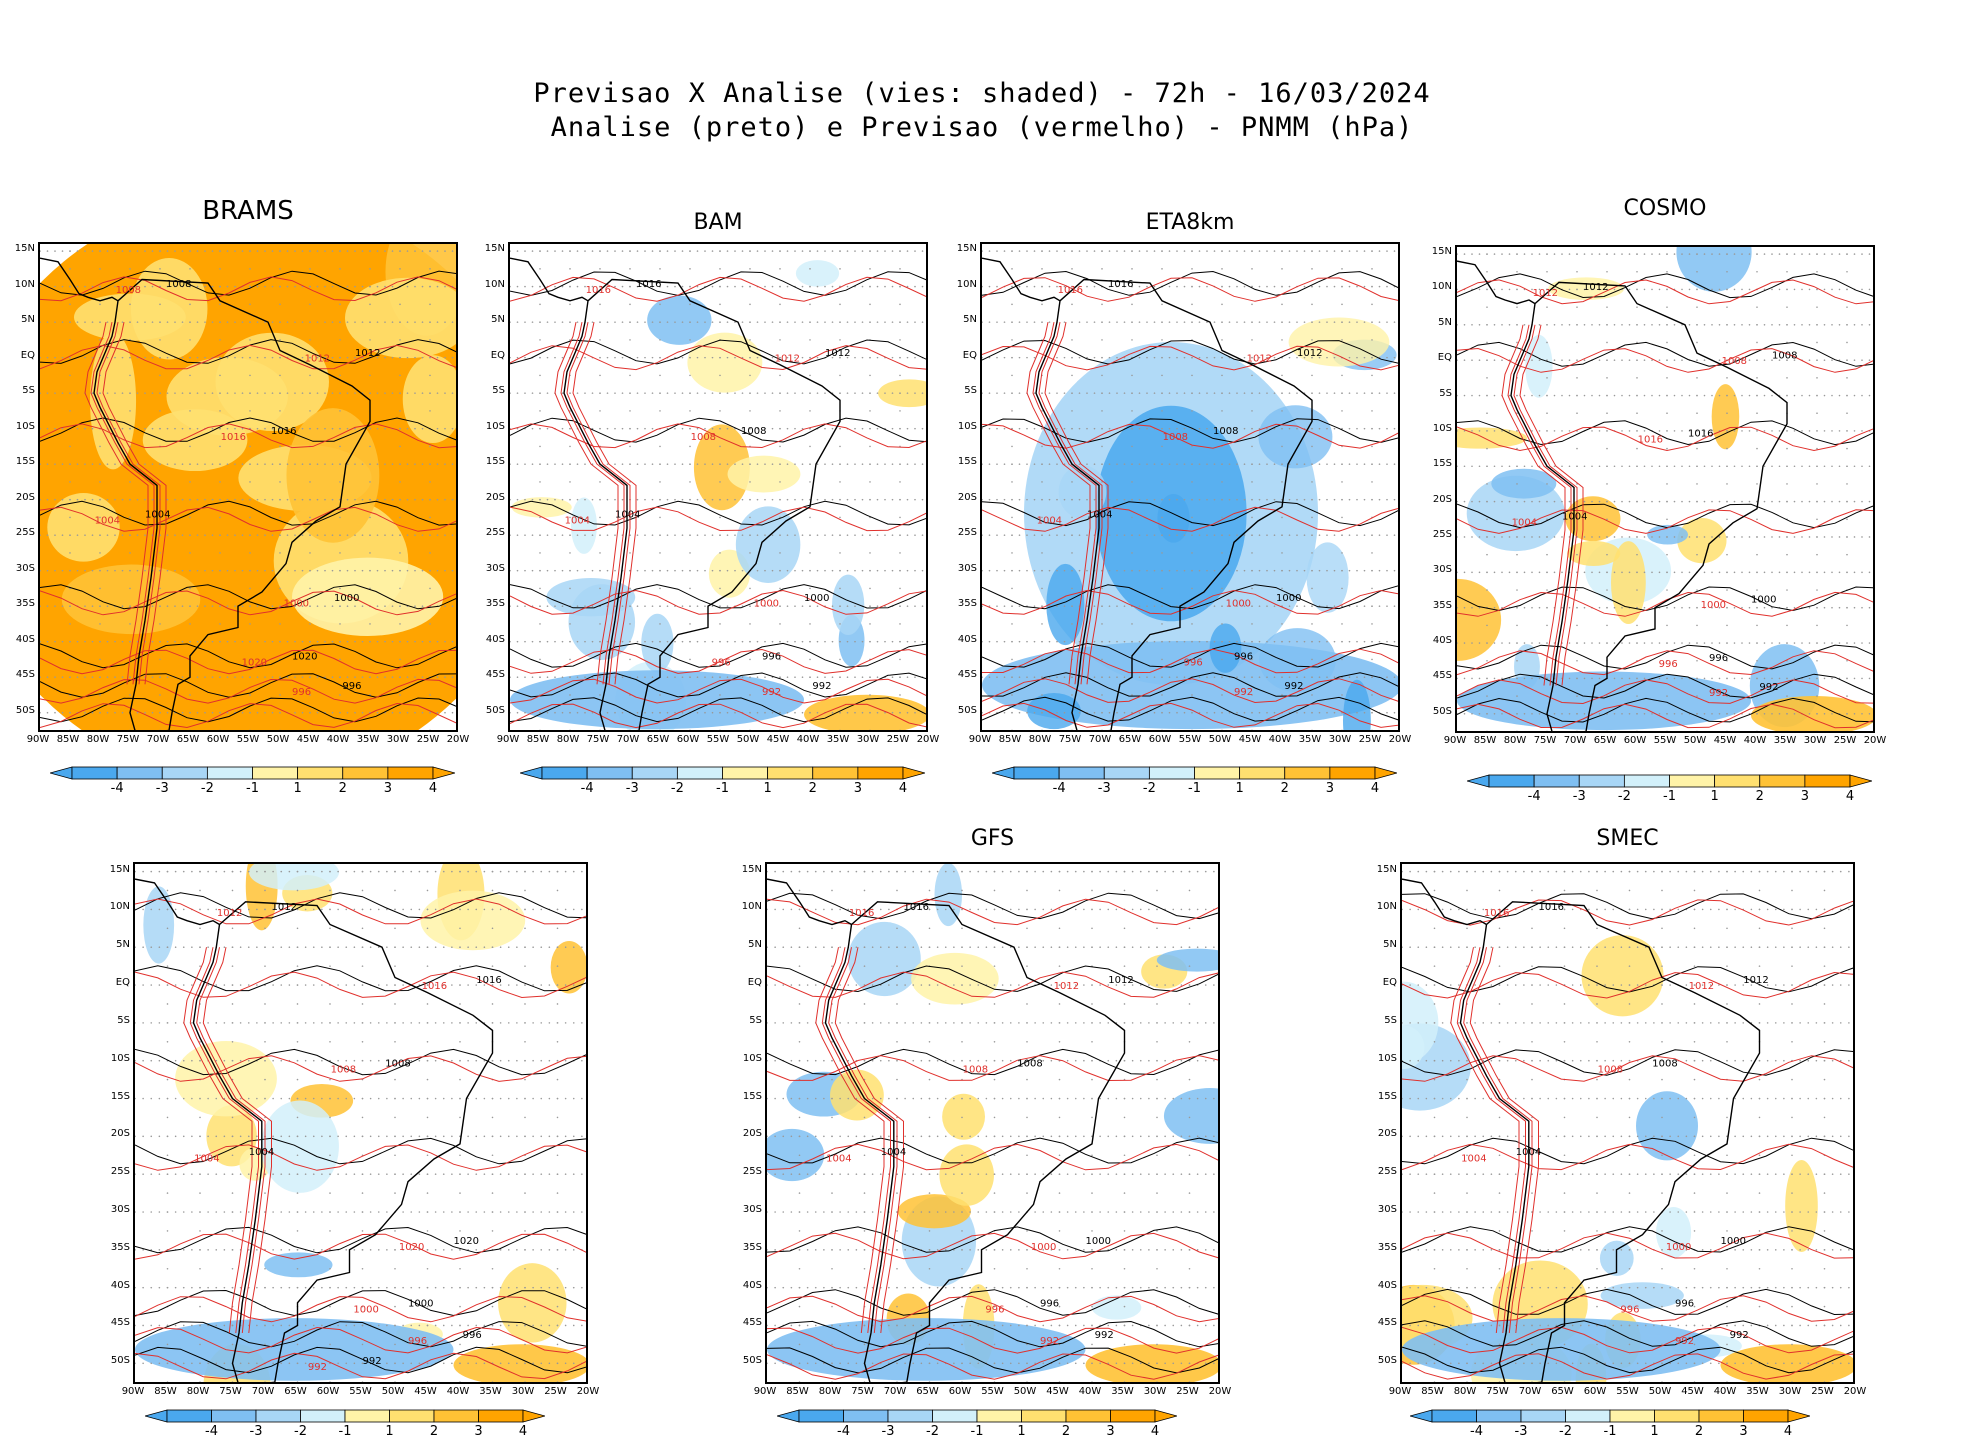 The width and height of the screenshot is (1964, 1439). I want to click on contour-label-forecast: 1012, so click(787, 359).